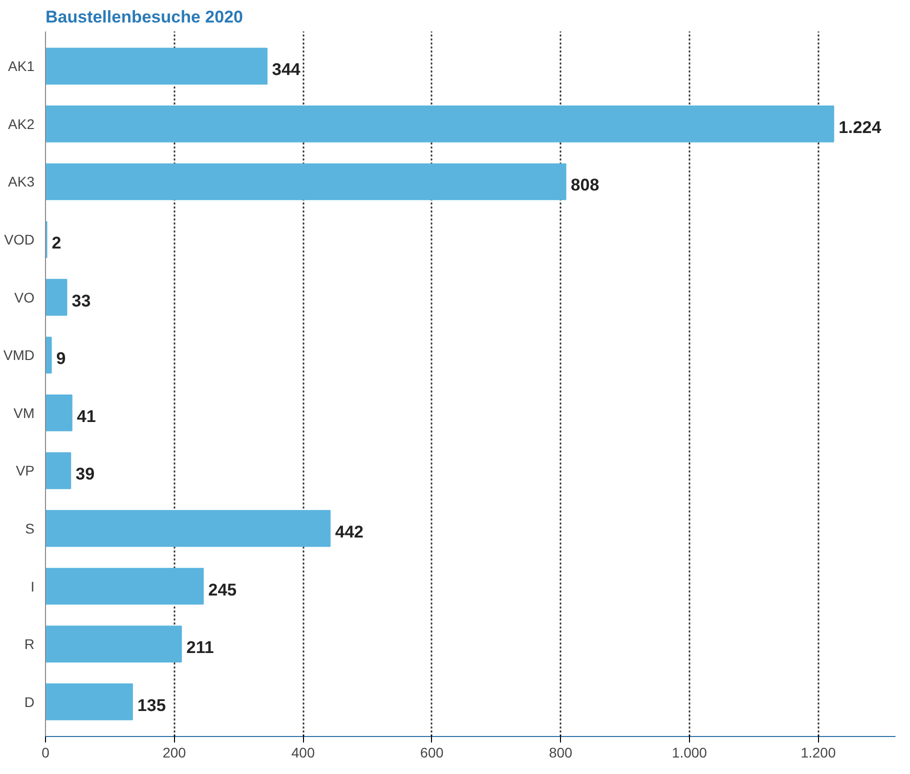 Image resolution: width=910 pixels, height=774 pixels. What do you see at coordinates (585, 185) in the screenshot?
I see `data-label: 808` at bounding box center [585, 185].